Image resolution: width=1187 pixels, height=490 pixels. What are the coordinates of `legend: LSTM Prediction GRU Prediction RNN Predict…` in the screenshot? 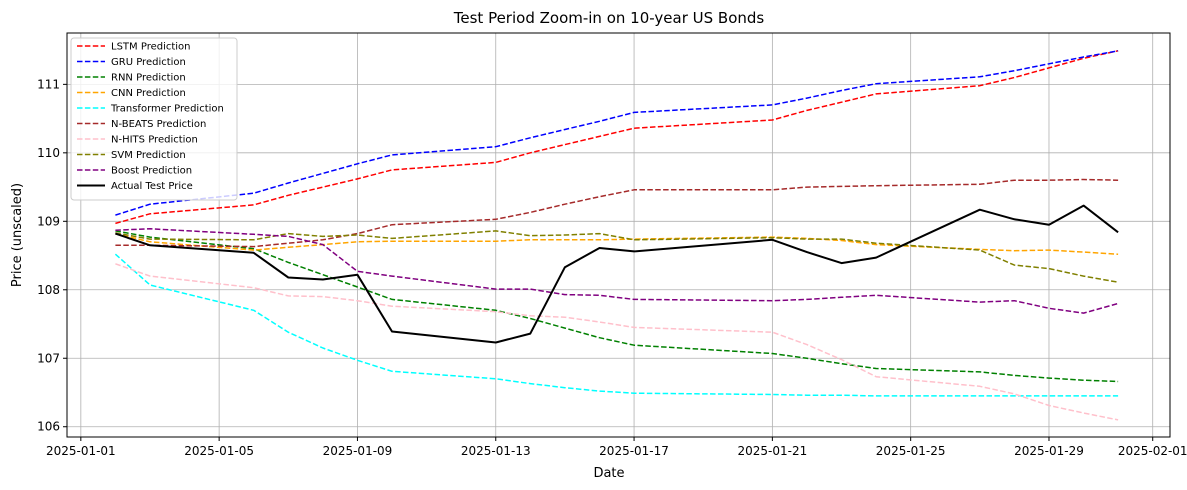 It's located at (154, 119).